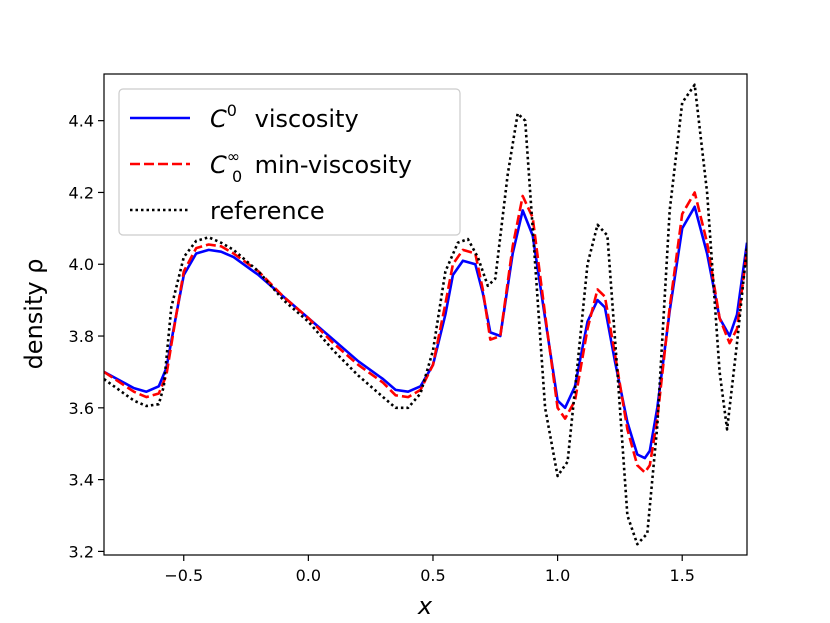  What do you see at coordinates (233, 156) in the screenshot?
I see `legend-label-superscript: ∞` at bounding box center [233, 156].